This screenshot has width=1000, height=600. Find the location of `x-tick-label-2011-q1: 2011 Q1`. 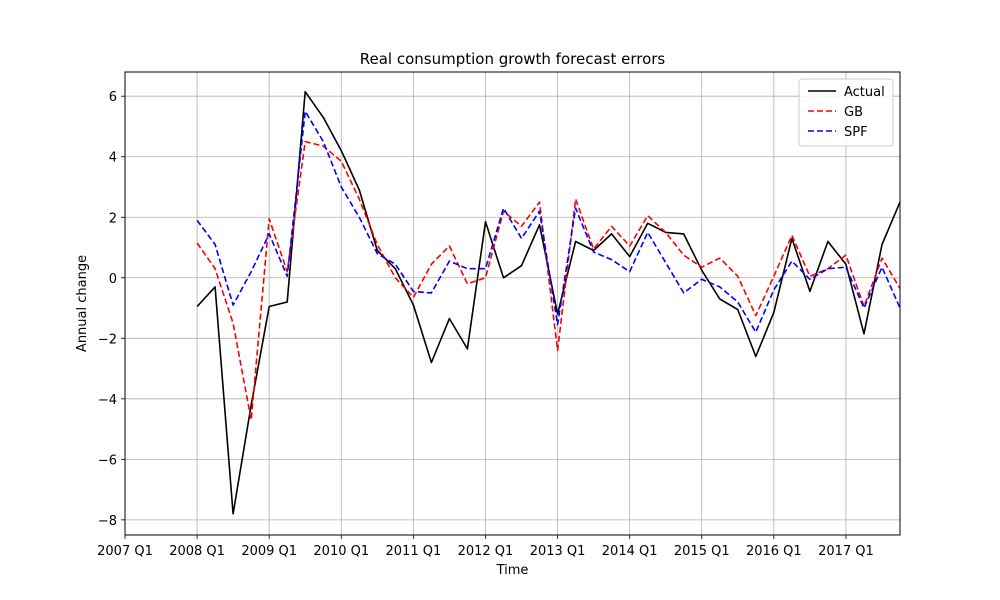

x-tick-label-2011-q1: 2011 Q1 is located at coordinates (414, 551).